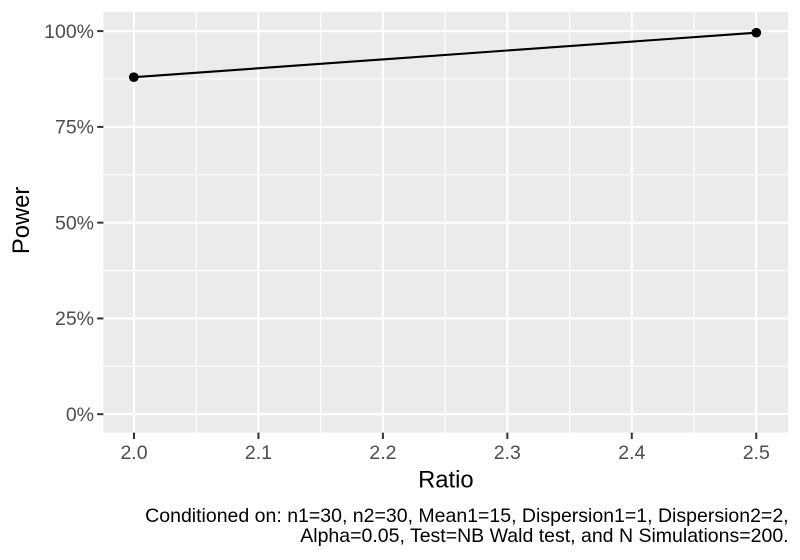  I want to click on svg-text: 2.3, so click(507, 453).